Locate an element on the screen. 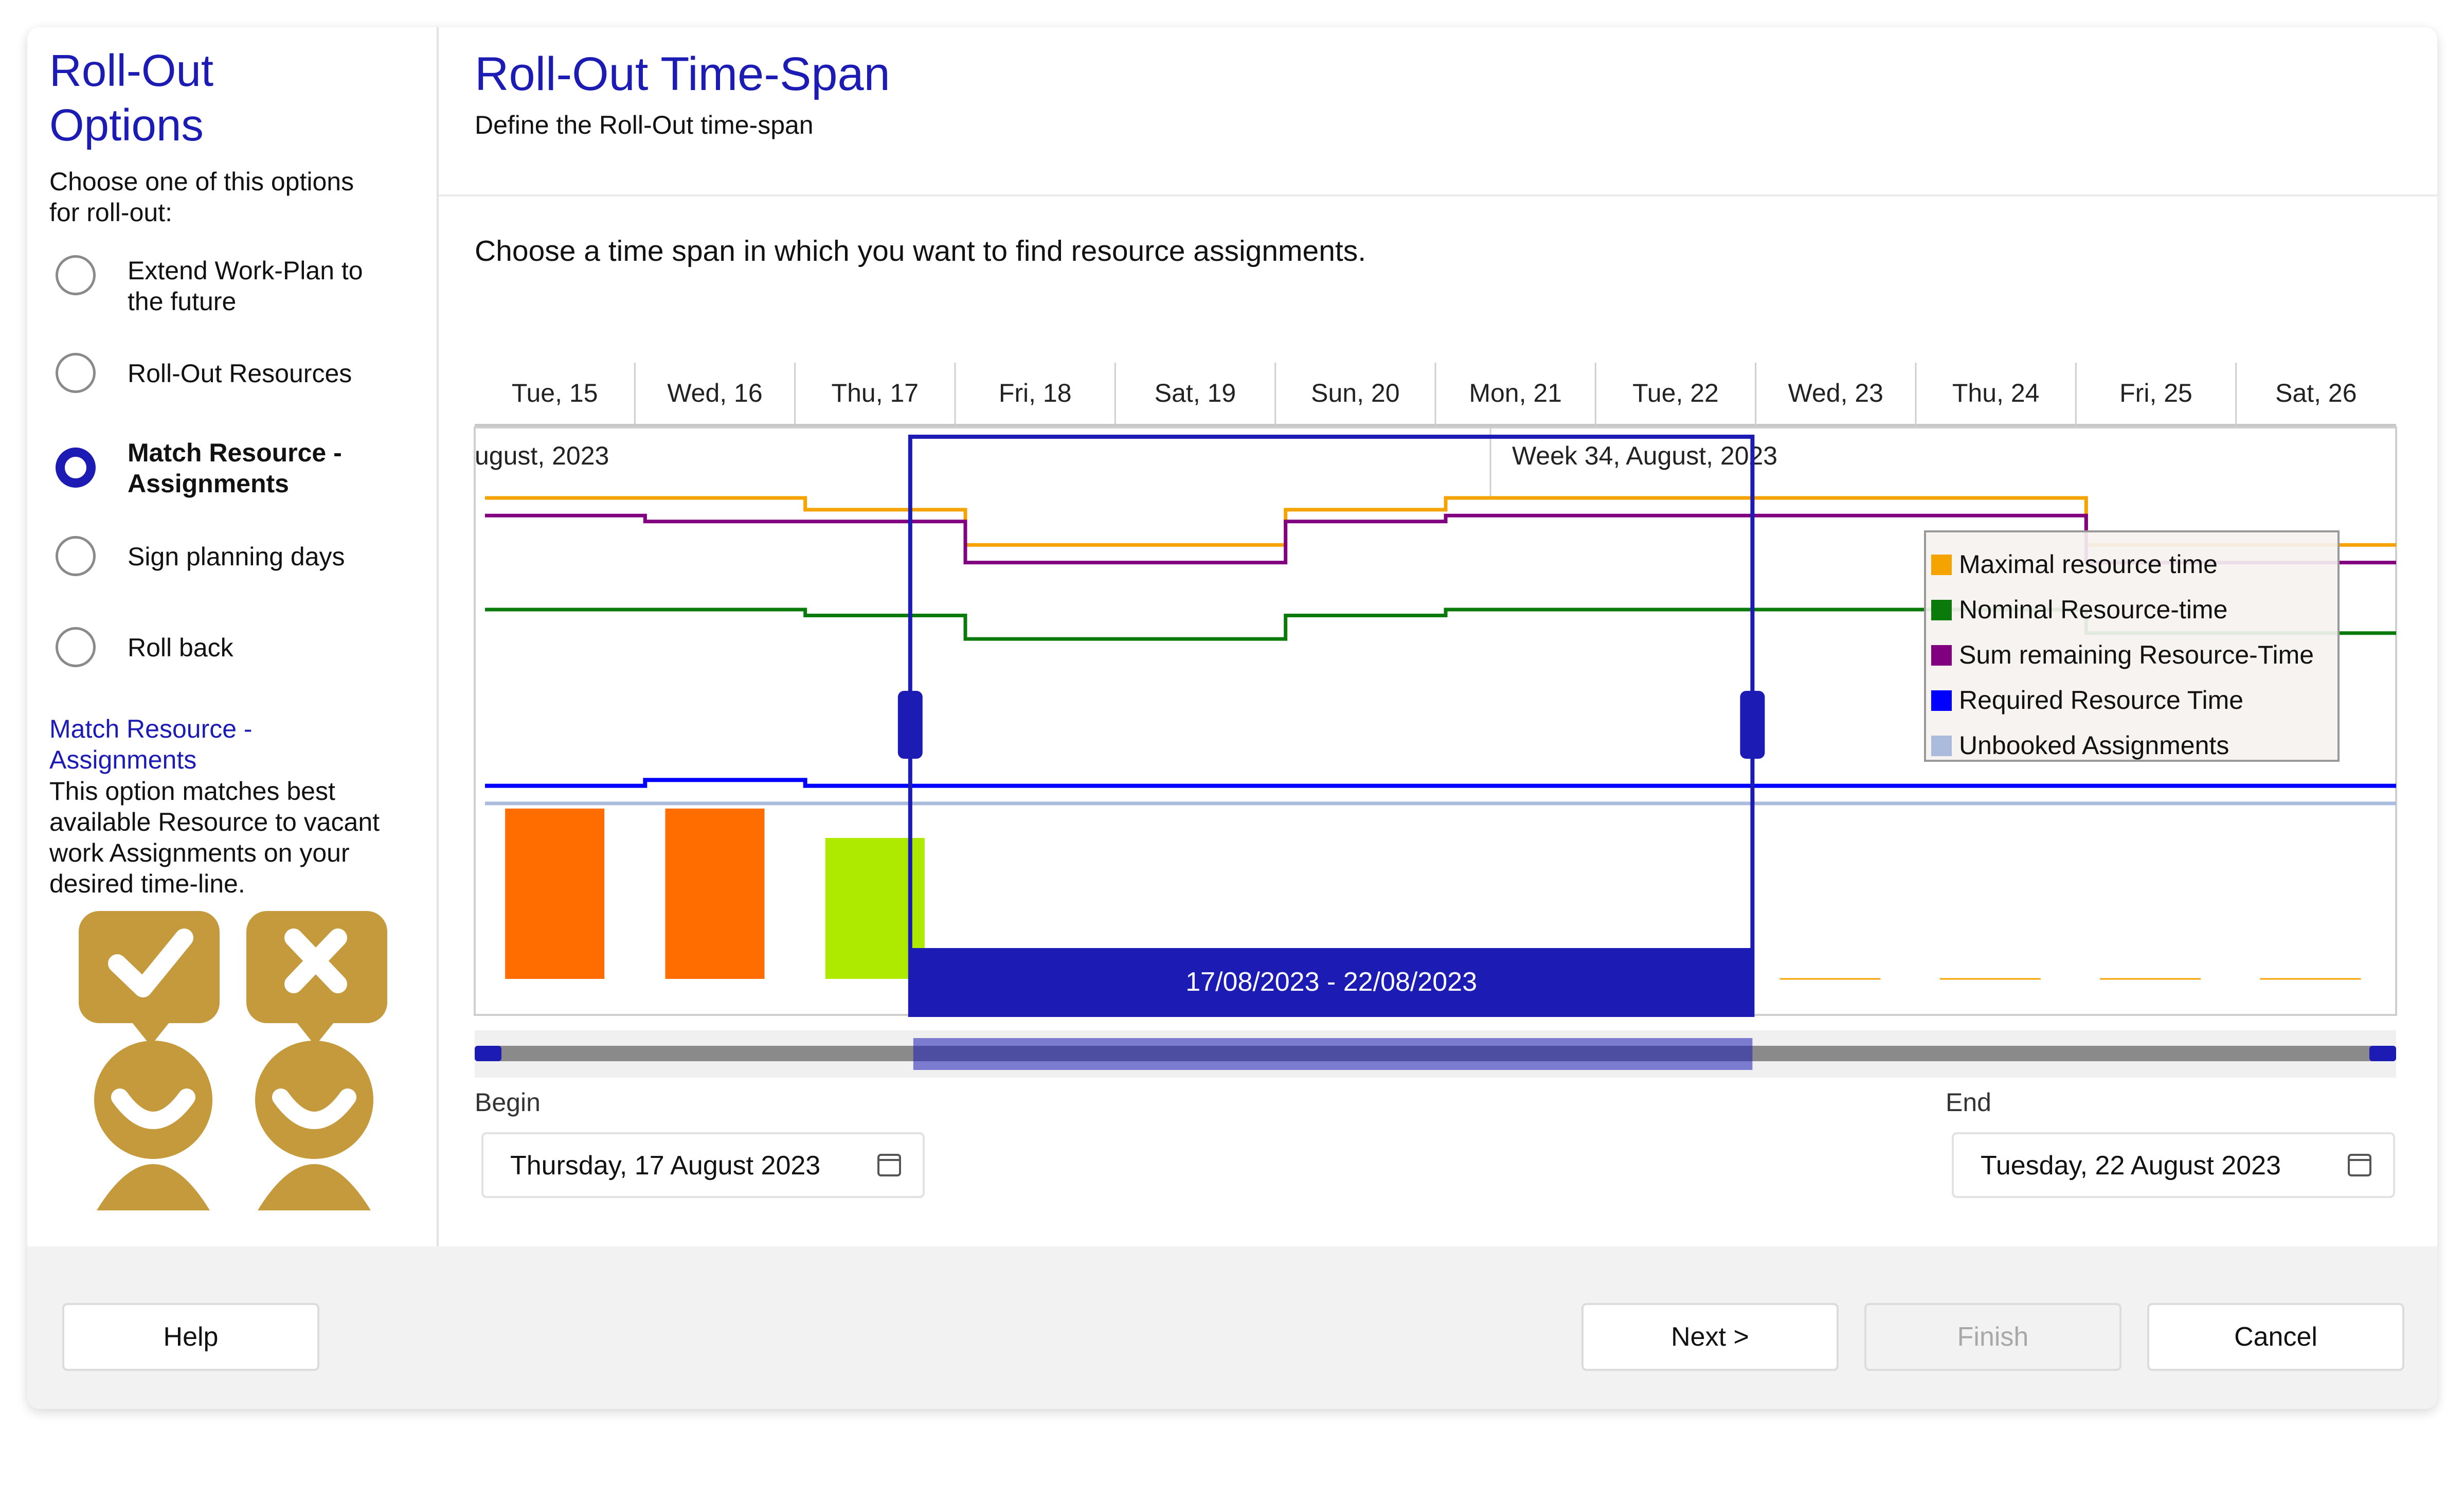 This screenshot has width=2464, height=1500. legend-label: Required Resource Time is located at coordinates (2101, 700).